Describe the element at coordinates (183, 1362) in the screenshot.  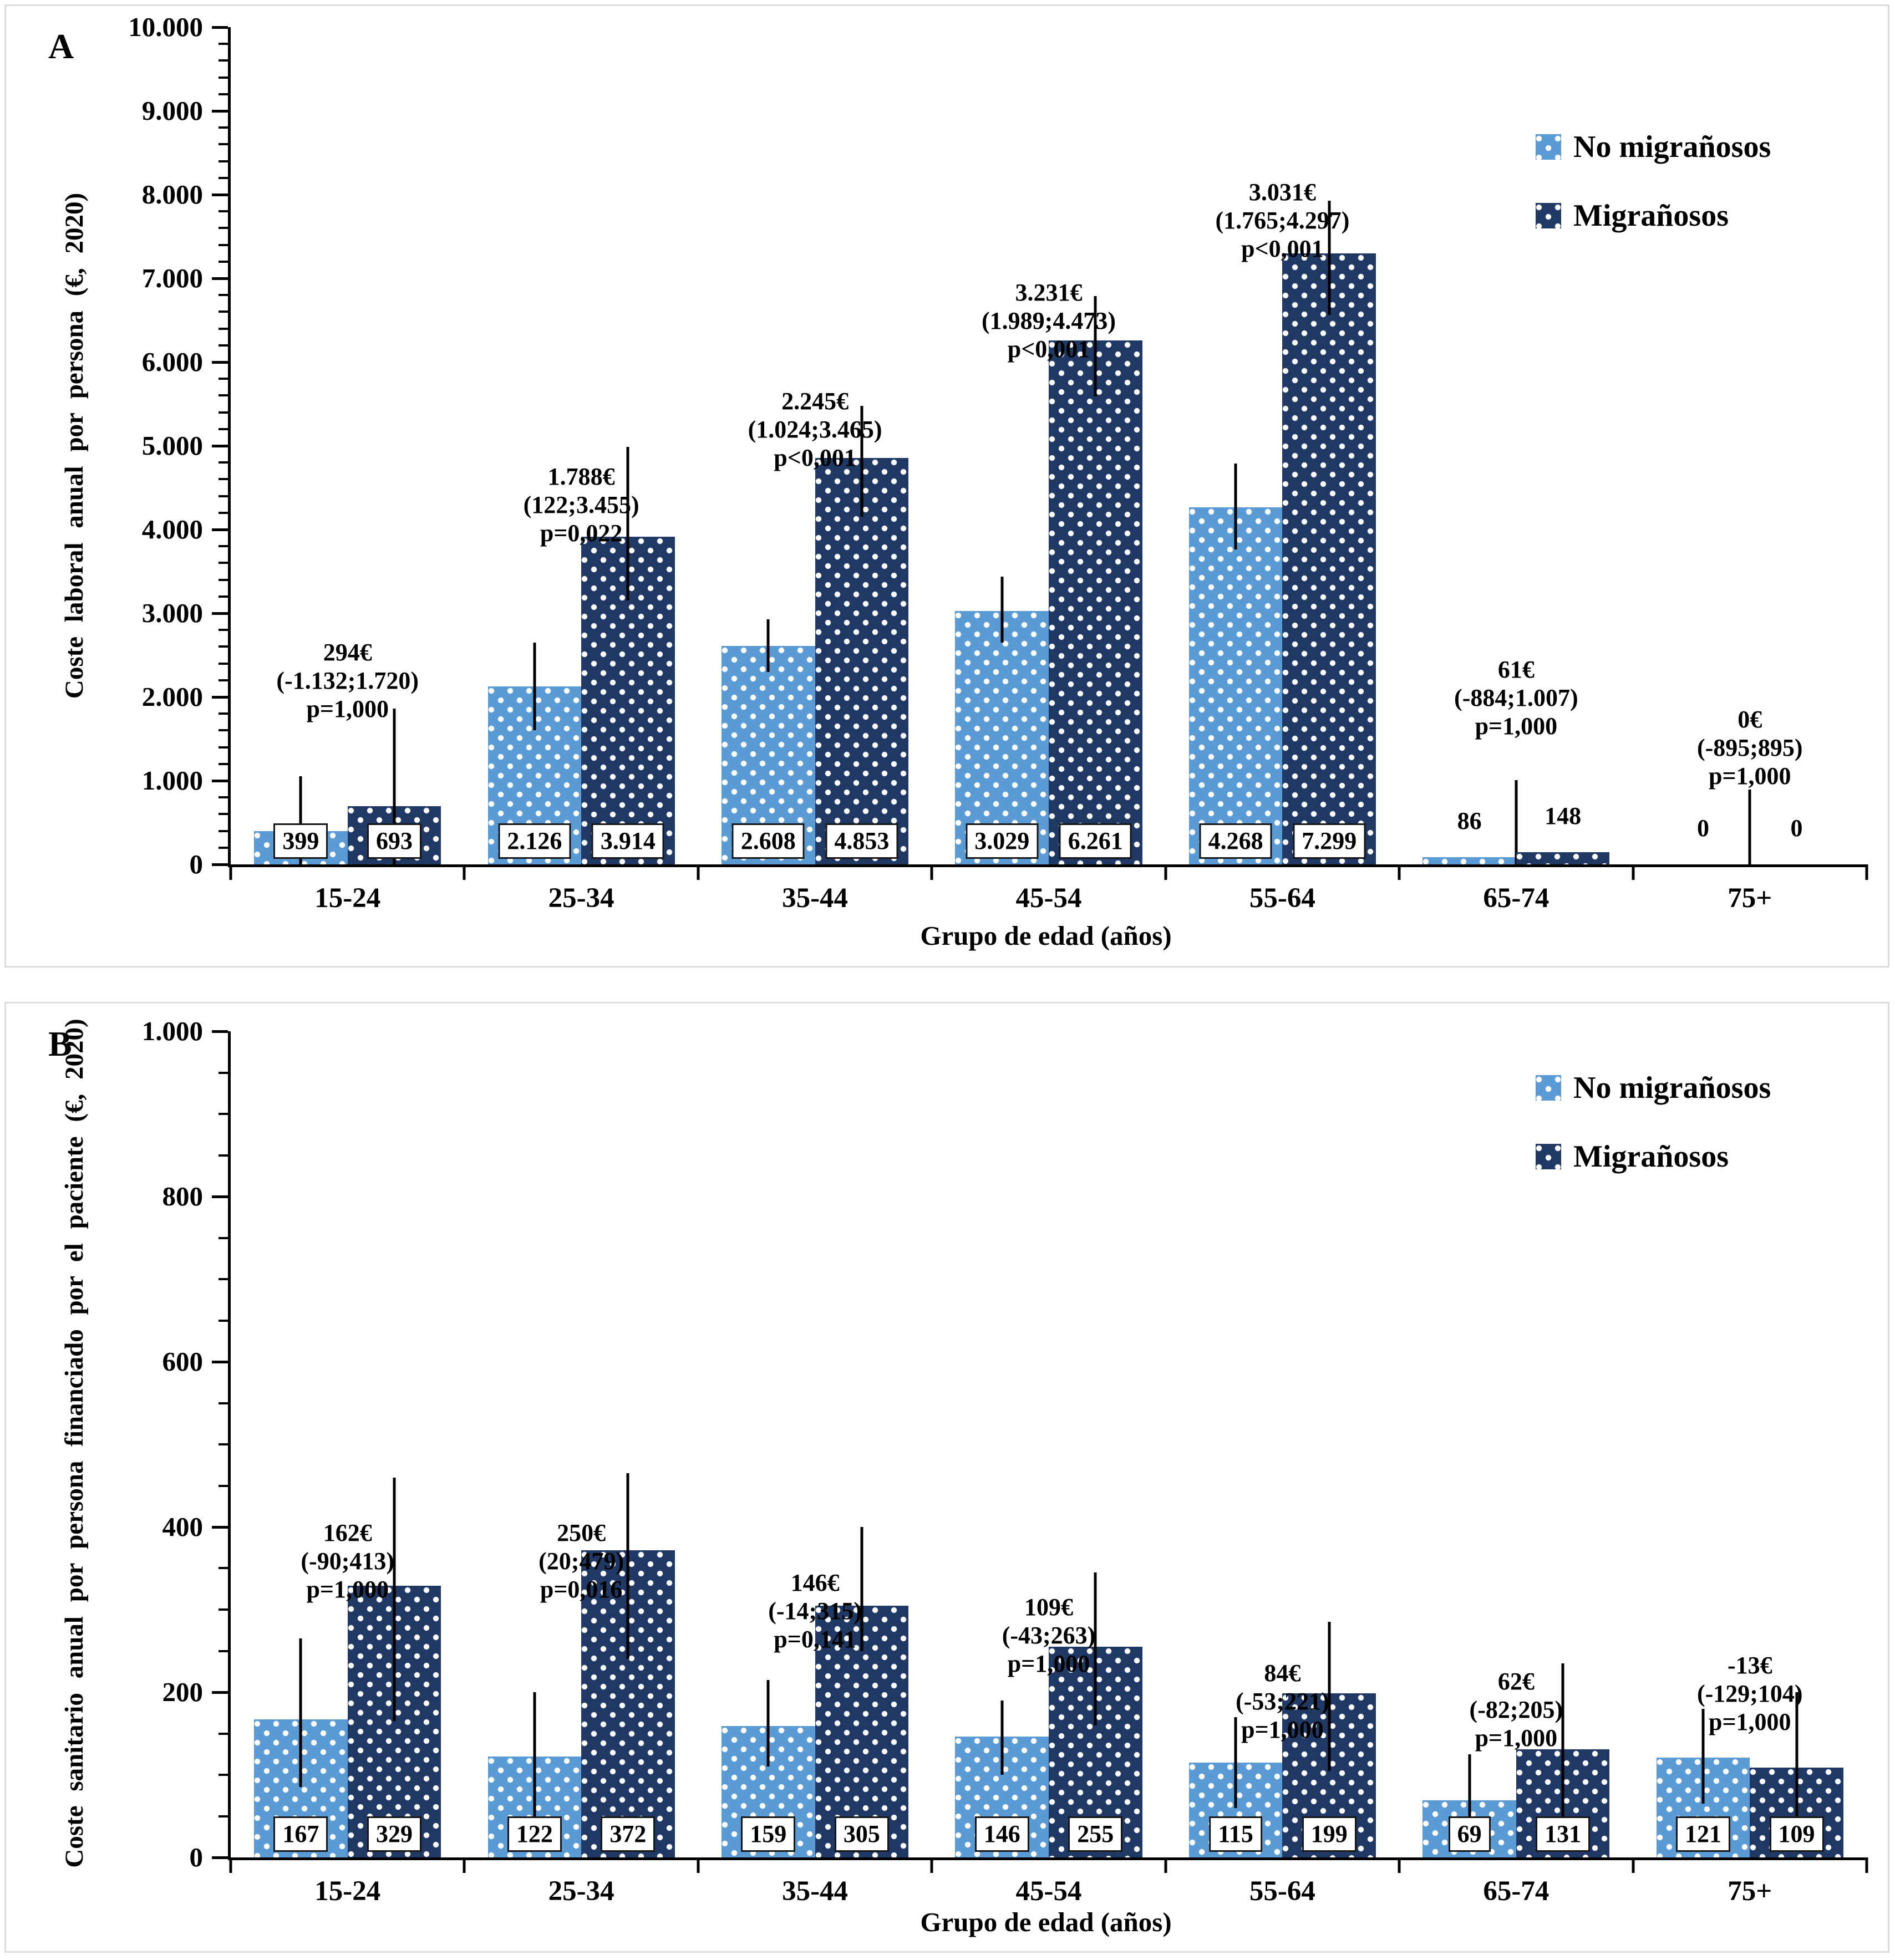
I see `y-tick-label: 600` at that location.